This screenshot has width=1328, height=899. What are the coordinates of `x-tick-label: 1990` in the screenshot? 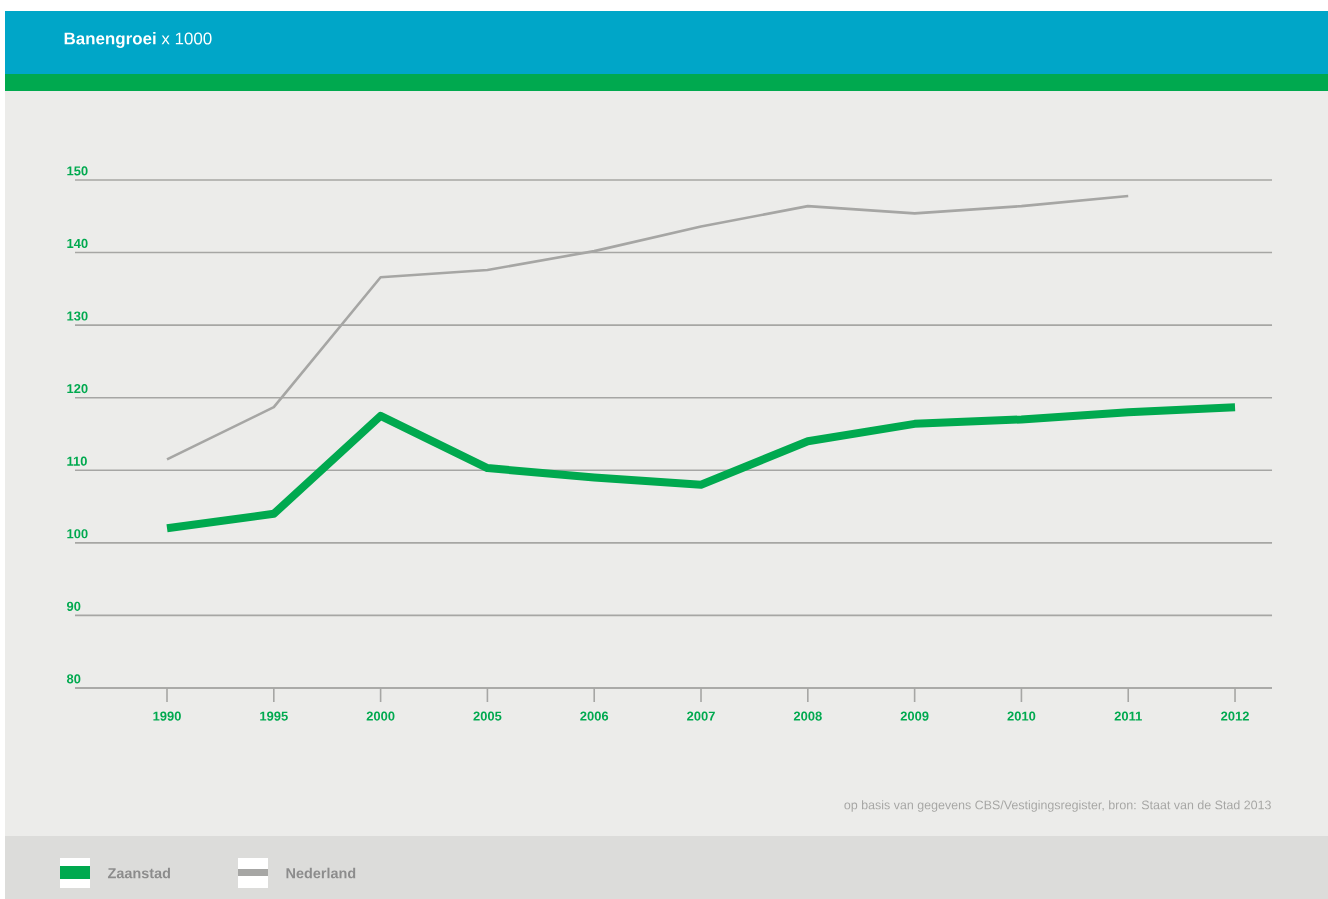 It's located at (167, 716).